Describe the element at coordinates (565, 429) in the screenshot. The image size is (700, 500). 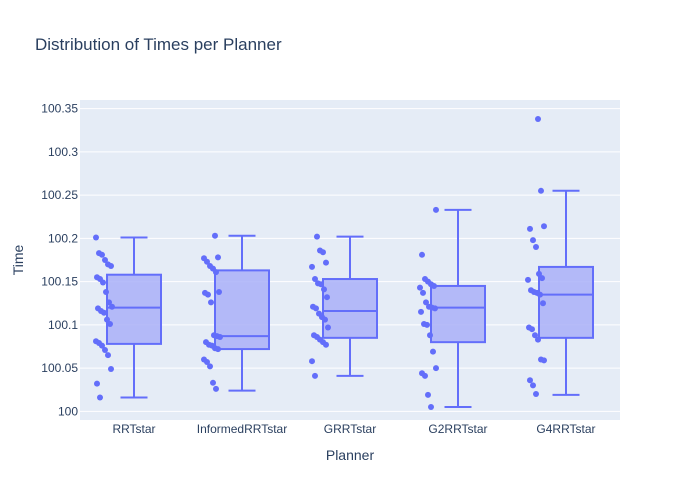
I see `x-tick-label: G4RRTstar` at that location.